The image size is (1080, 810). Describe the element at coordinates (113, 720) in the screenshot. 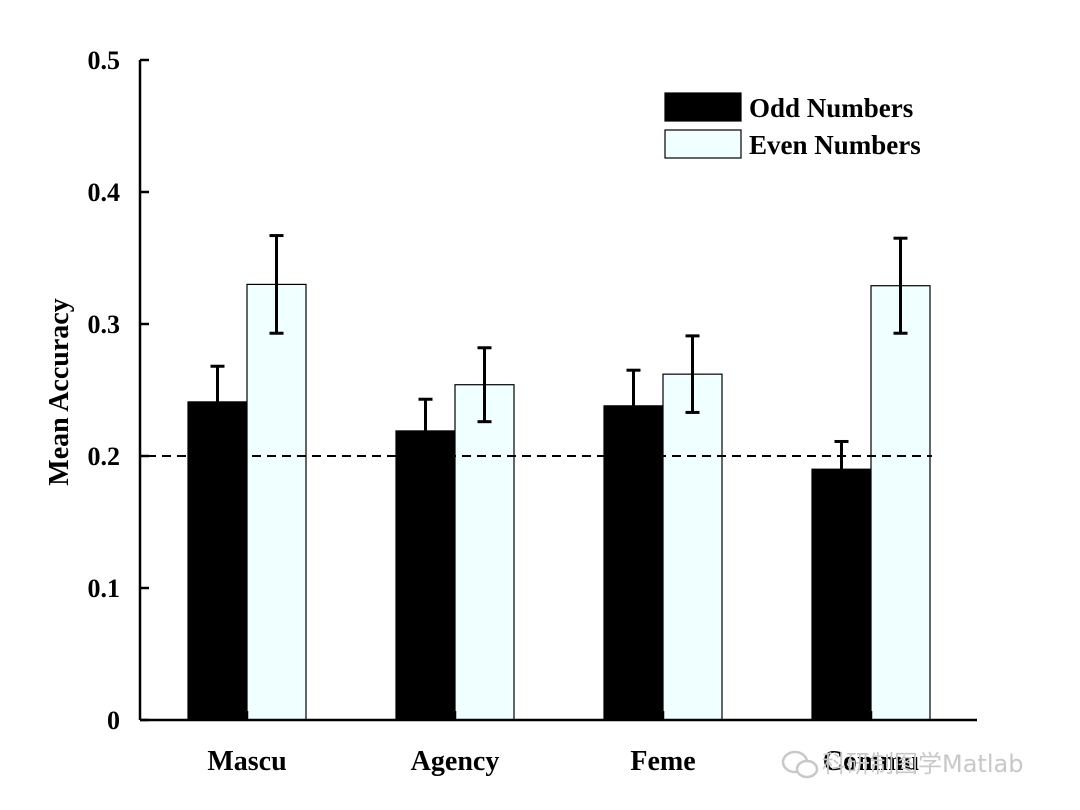

I see `y-tick-label: 0` at that location.